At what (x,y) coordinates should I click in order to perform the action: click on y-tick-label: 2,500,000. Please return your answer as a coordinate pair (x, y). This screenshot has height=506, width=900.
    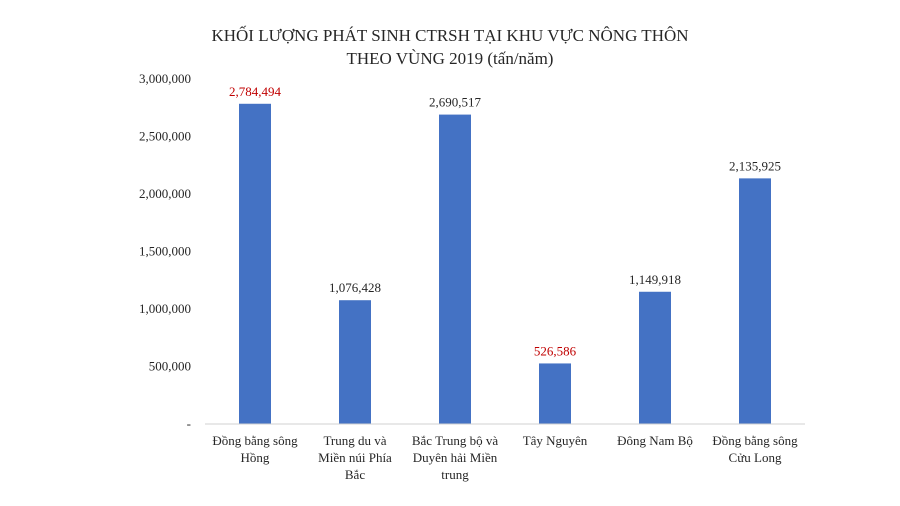
    Looking at the image, I should click on (165, 136).